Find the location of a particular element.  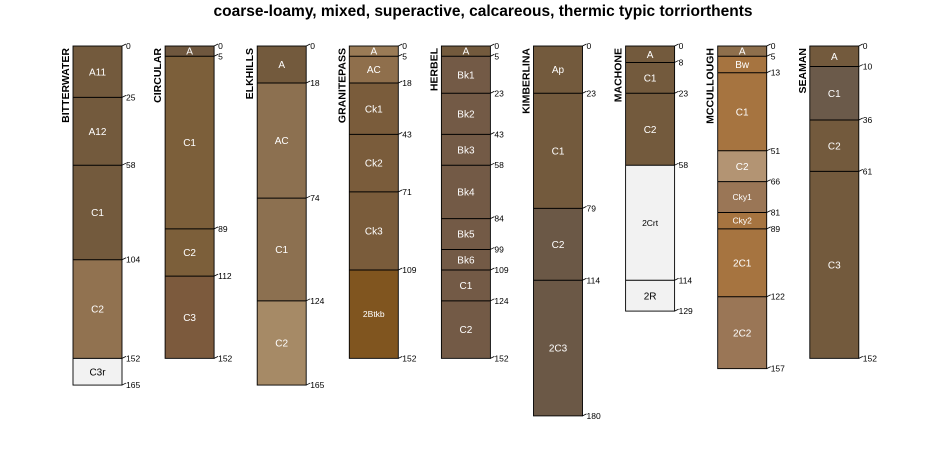

horizon-2c2 is located at coordinates (742, 332).